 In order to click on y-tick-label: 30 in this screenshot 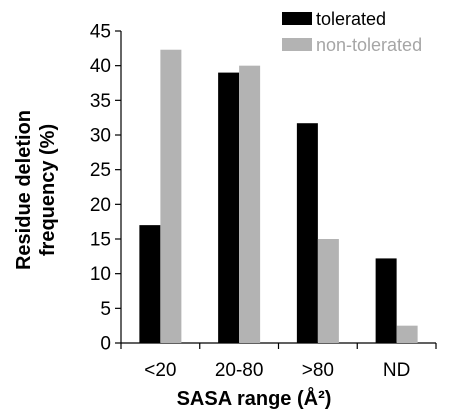, I will do `click(100, 136)`.